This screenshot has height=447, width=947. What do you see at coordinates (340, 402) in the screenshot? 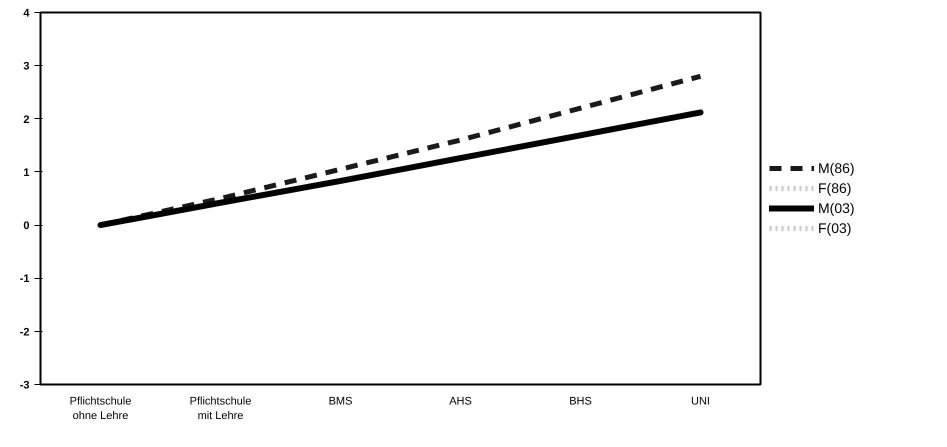
I see `x-tick-label: BMS` at bounding box center [340, 402].